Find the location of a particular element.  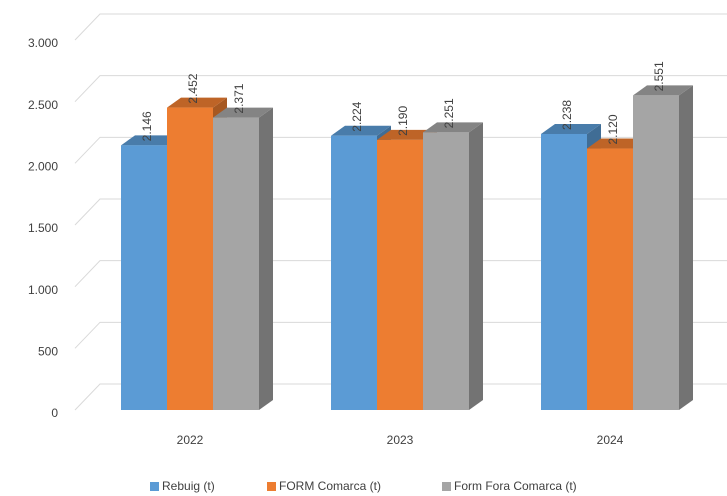

y-tick-label: 500 is located at coordinates (48, 352).